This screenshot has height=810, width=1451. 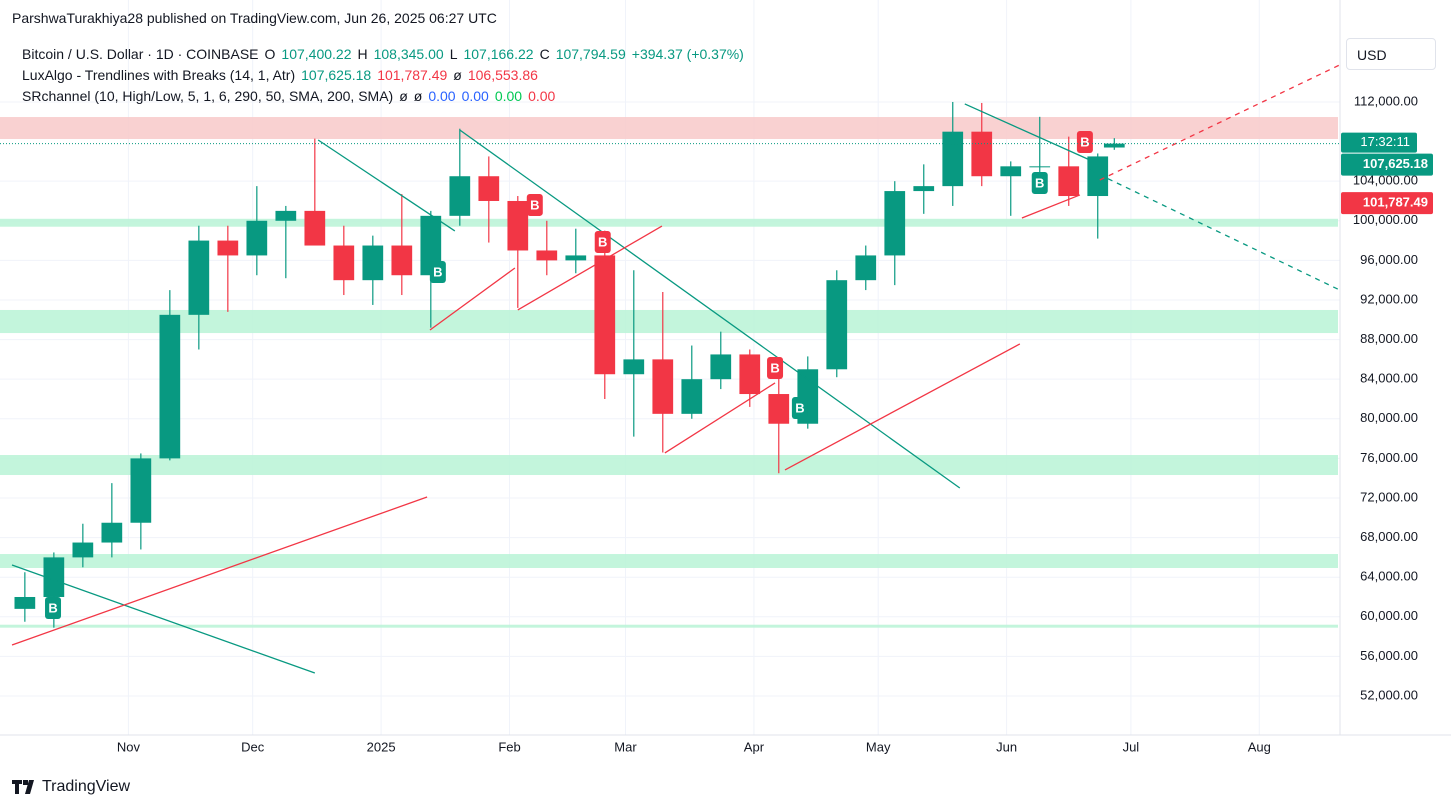 I want to click on legend-text: +394.37 (+0.37%), so click(x=687, y=54).